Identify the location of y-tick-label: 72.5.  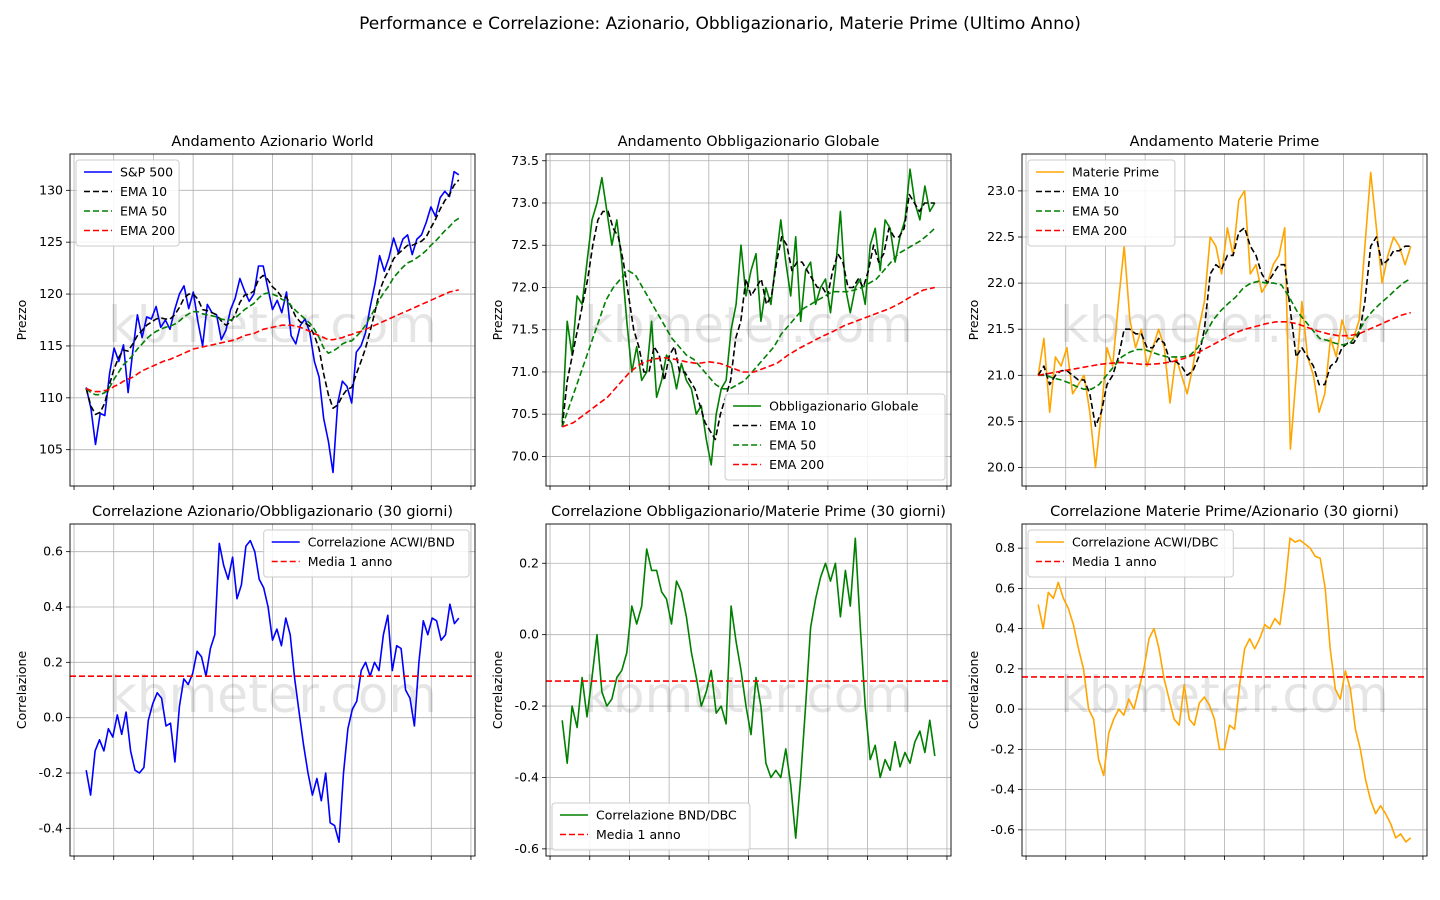
(525, 244).